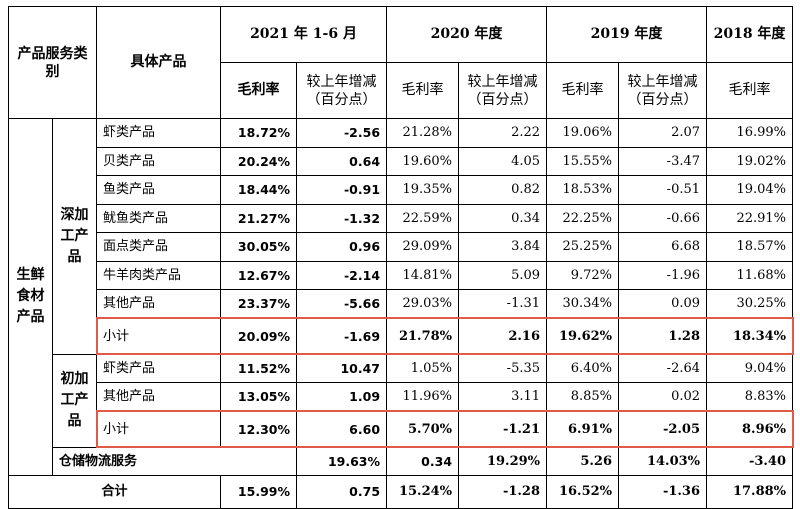  I want to click on cell-chg-2019: 0.02, so click(663, 397).